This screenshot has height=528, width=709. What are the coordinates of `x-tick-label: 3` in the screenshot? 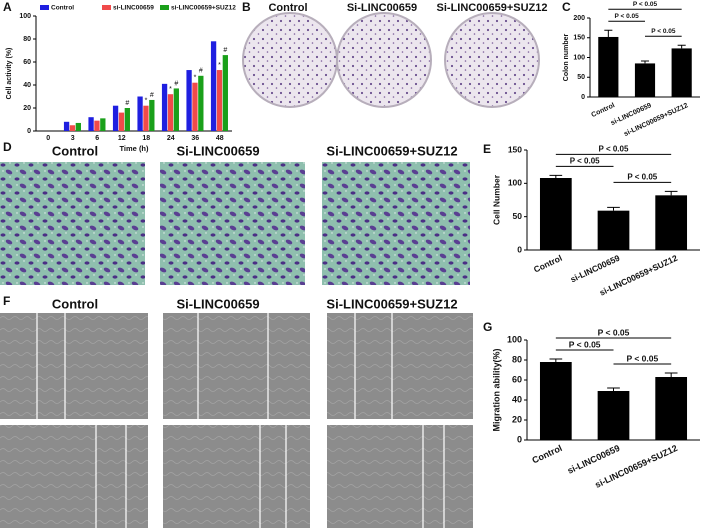 It's located at (73, 138).